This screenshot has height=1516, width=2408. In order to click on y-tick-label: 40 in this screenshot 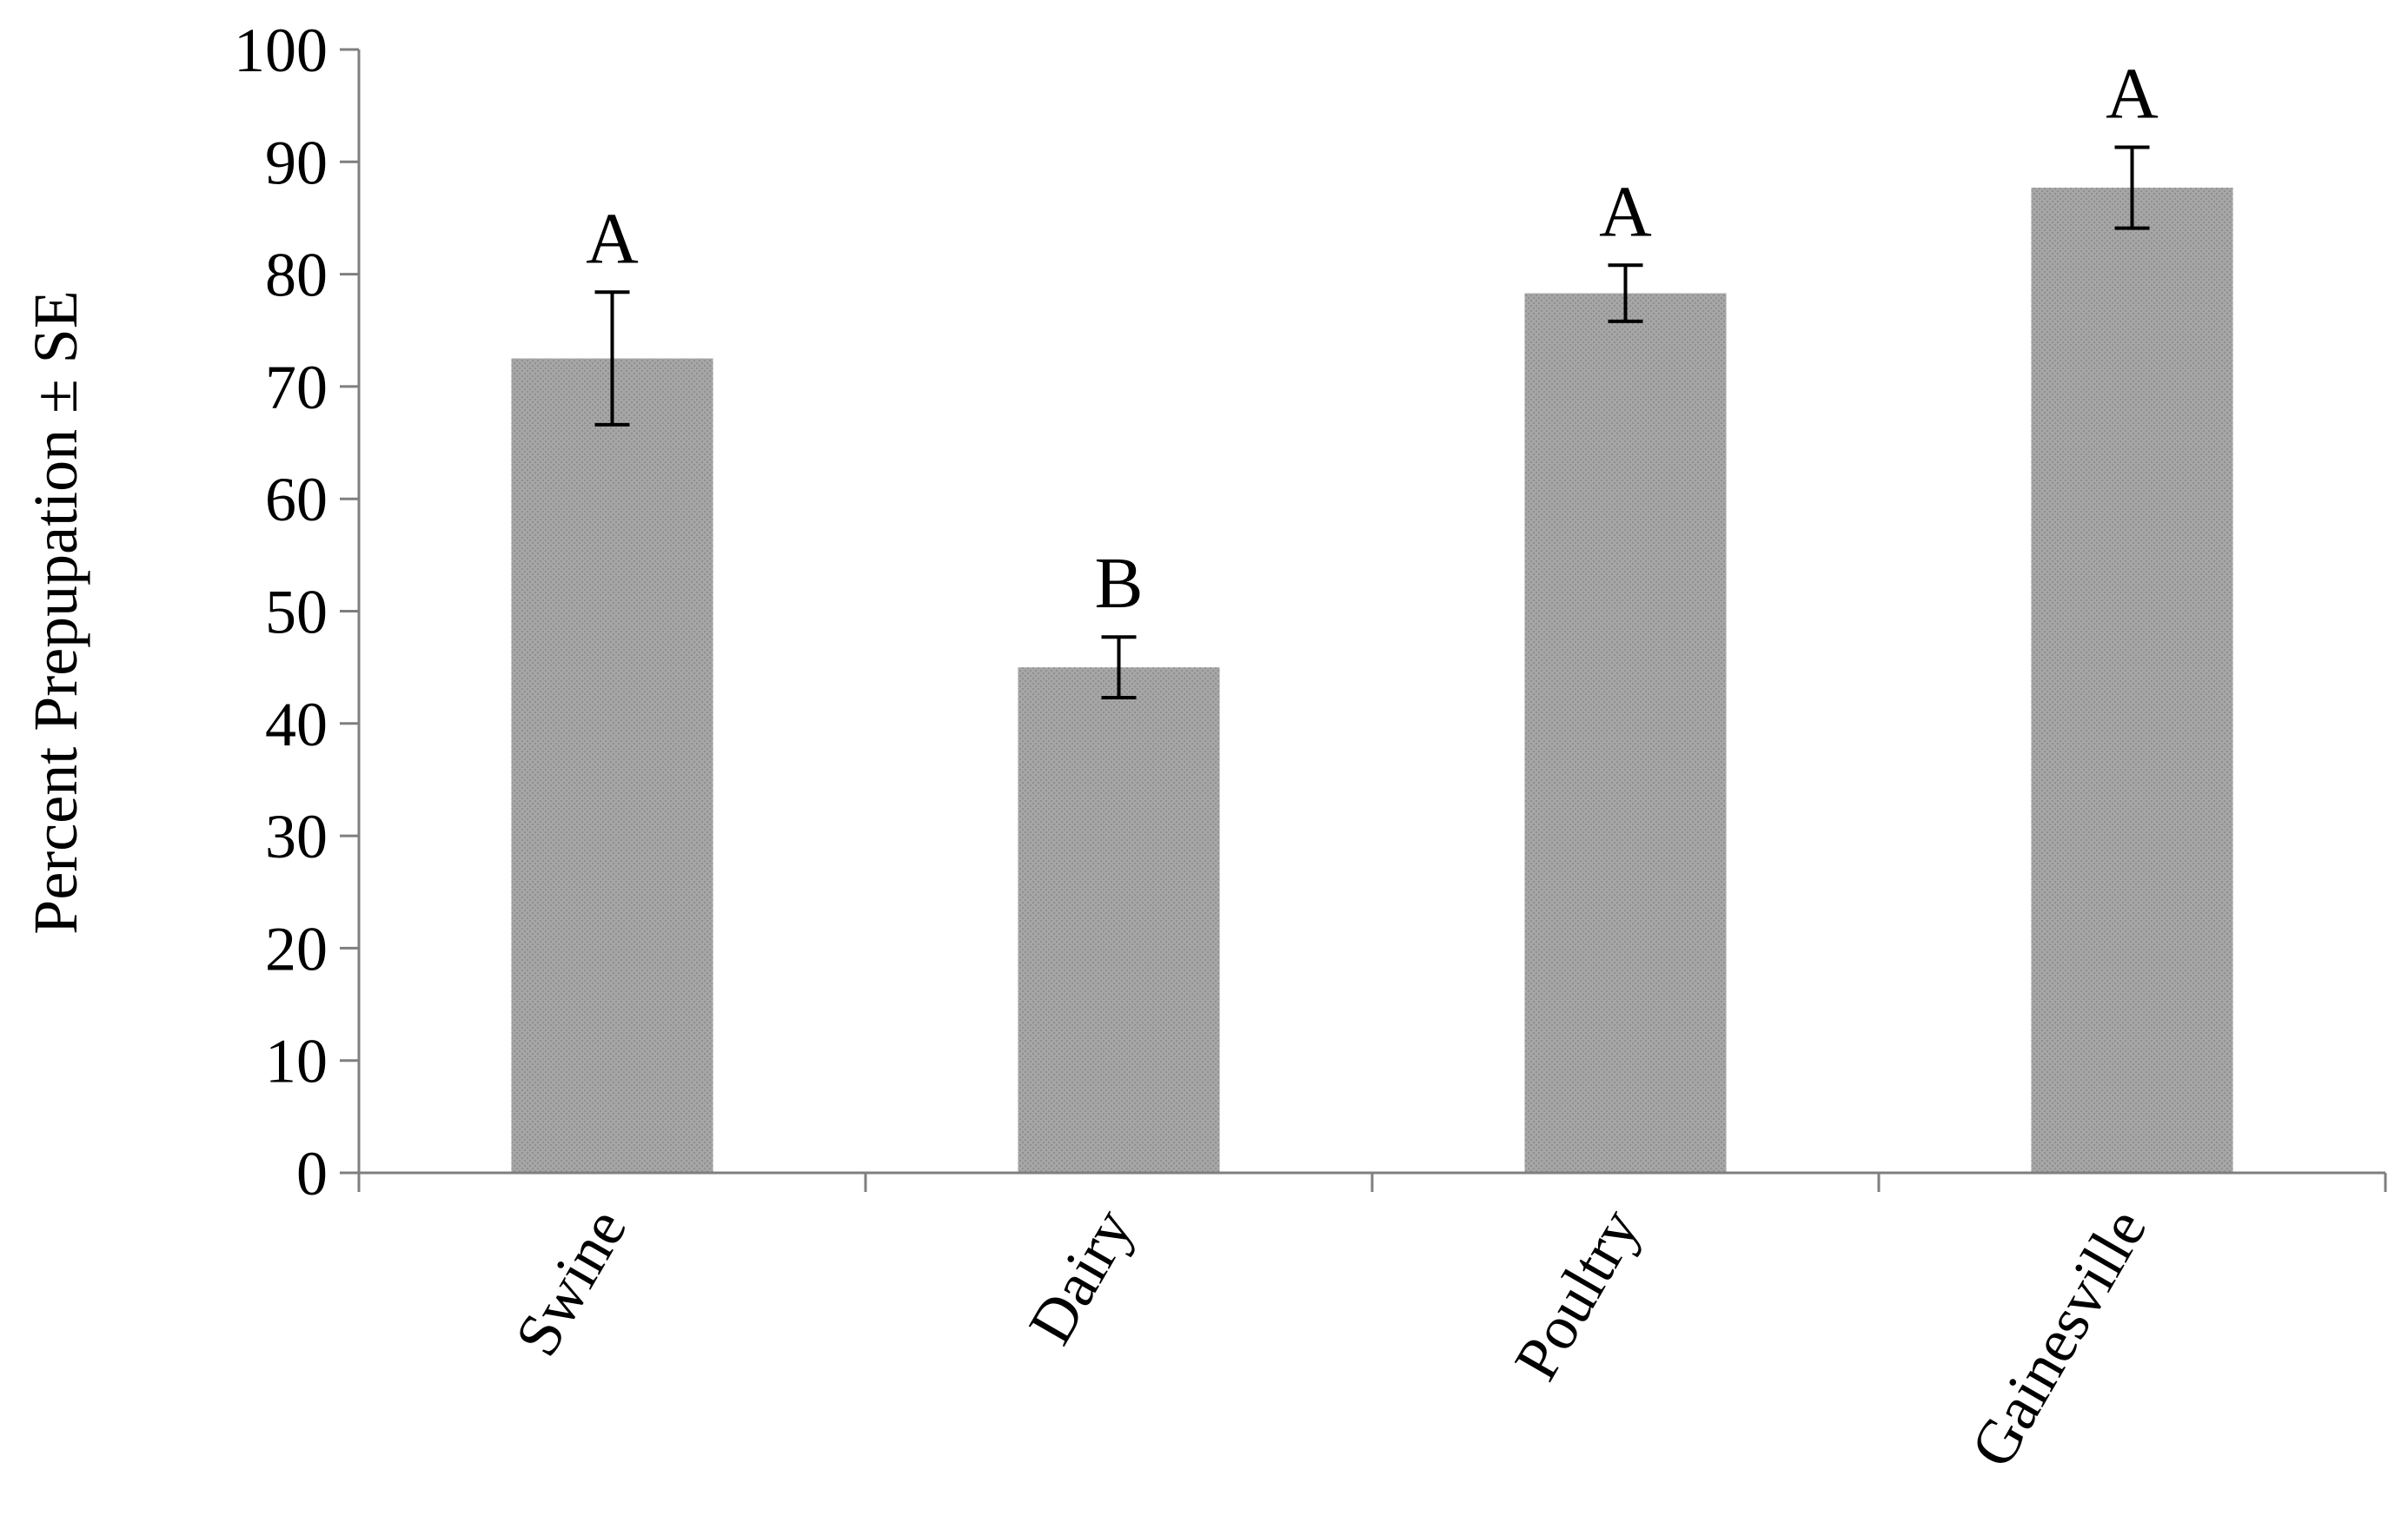, I will do `click(296, 725)`.